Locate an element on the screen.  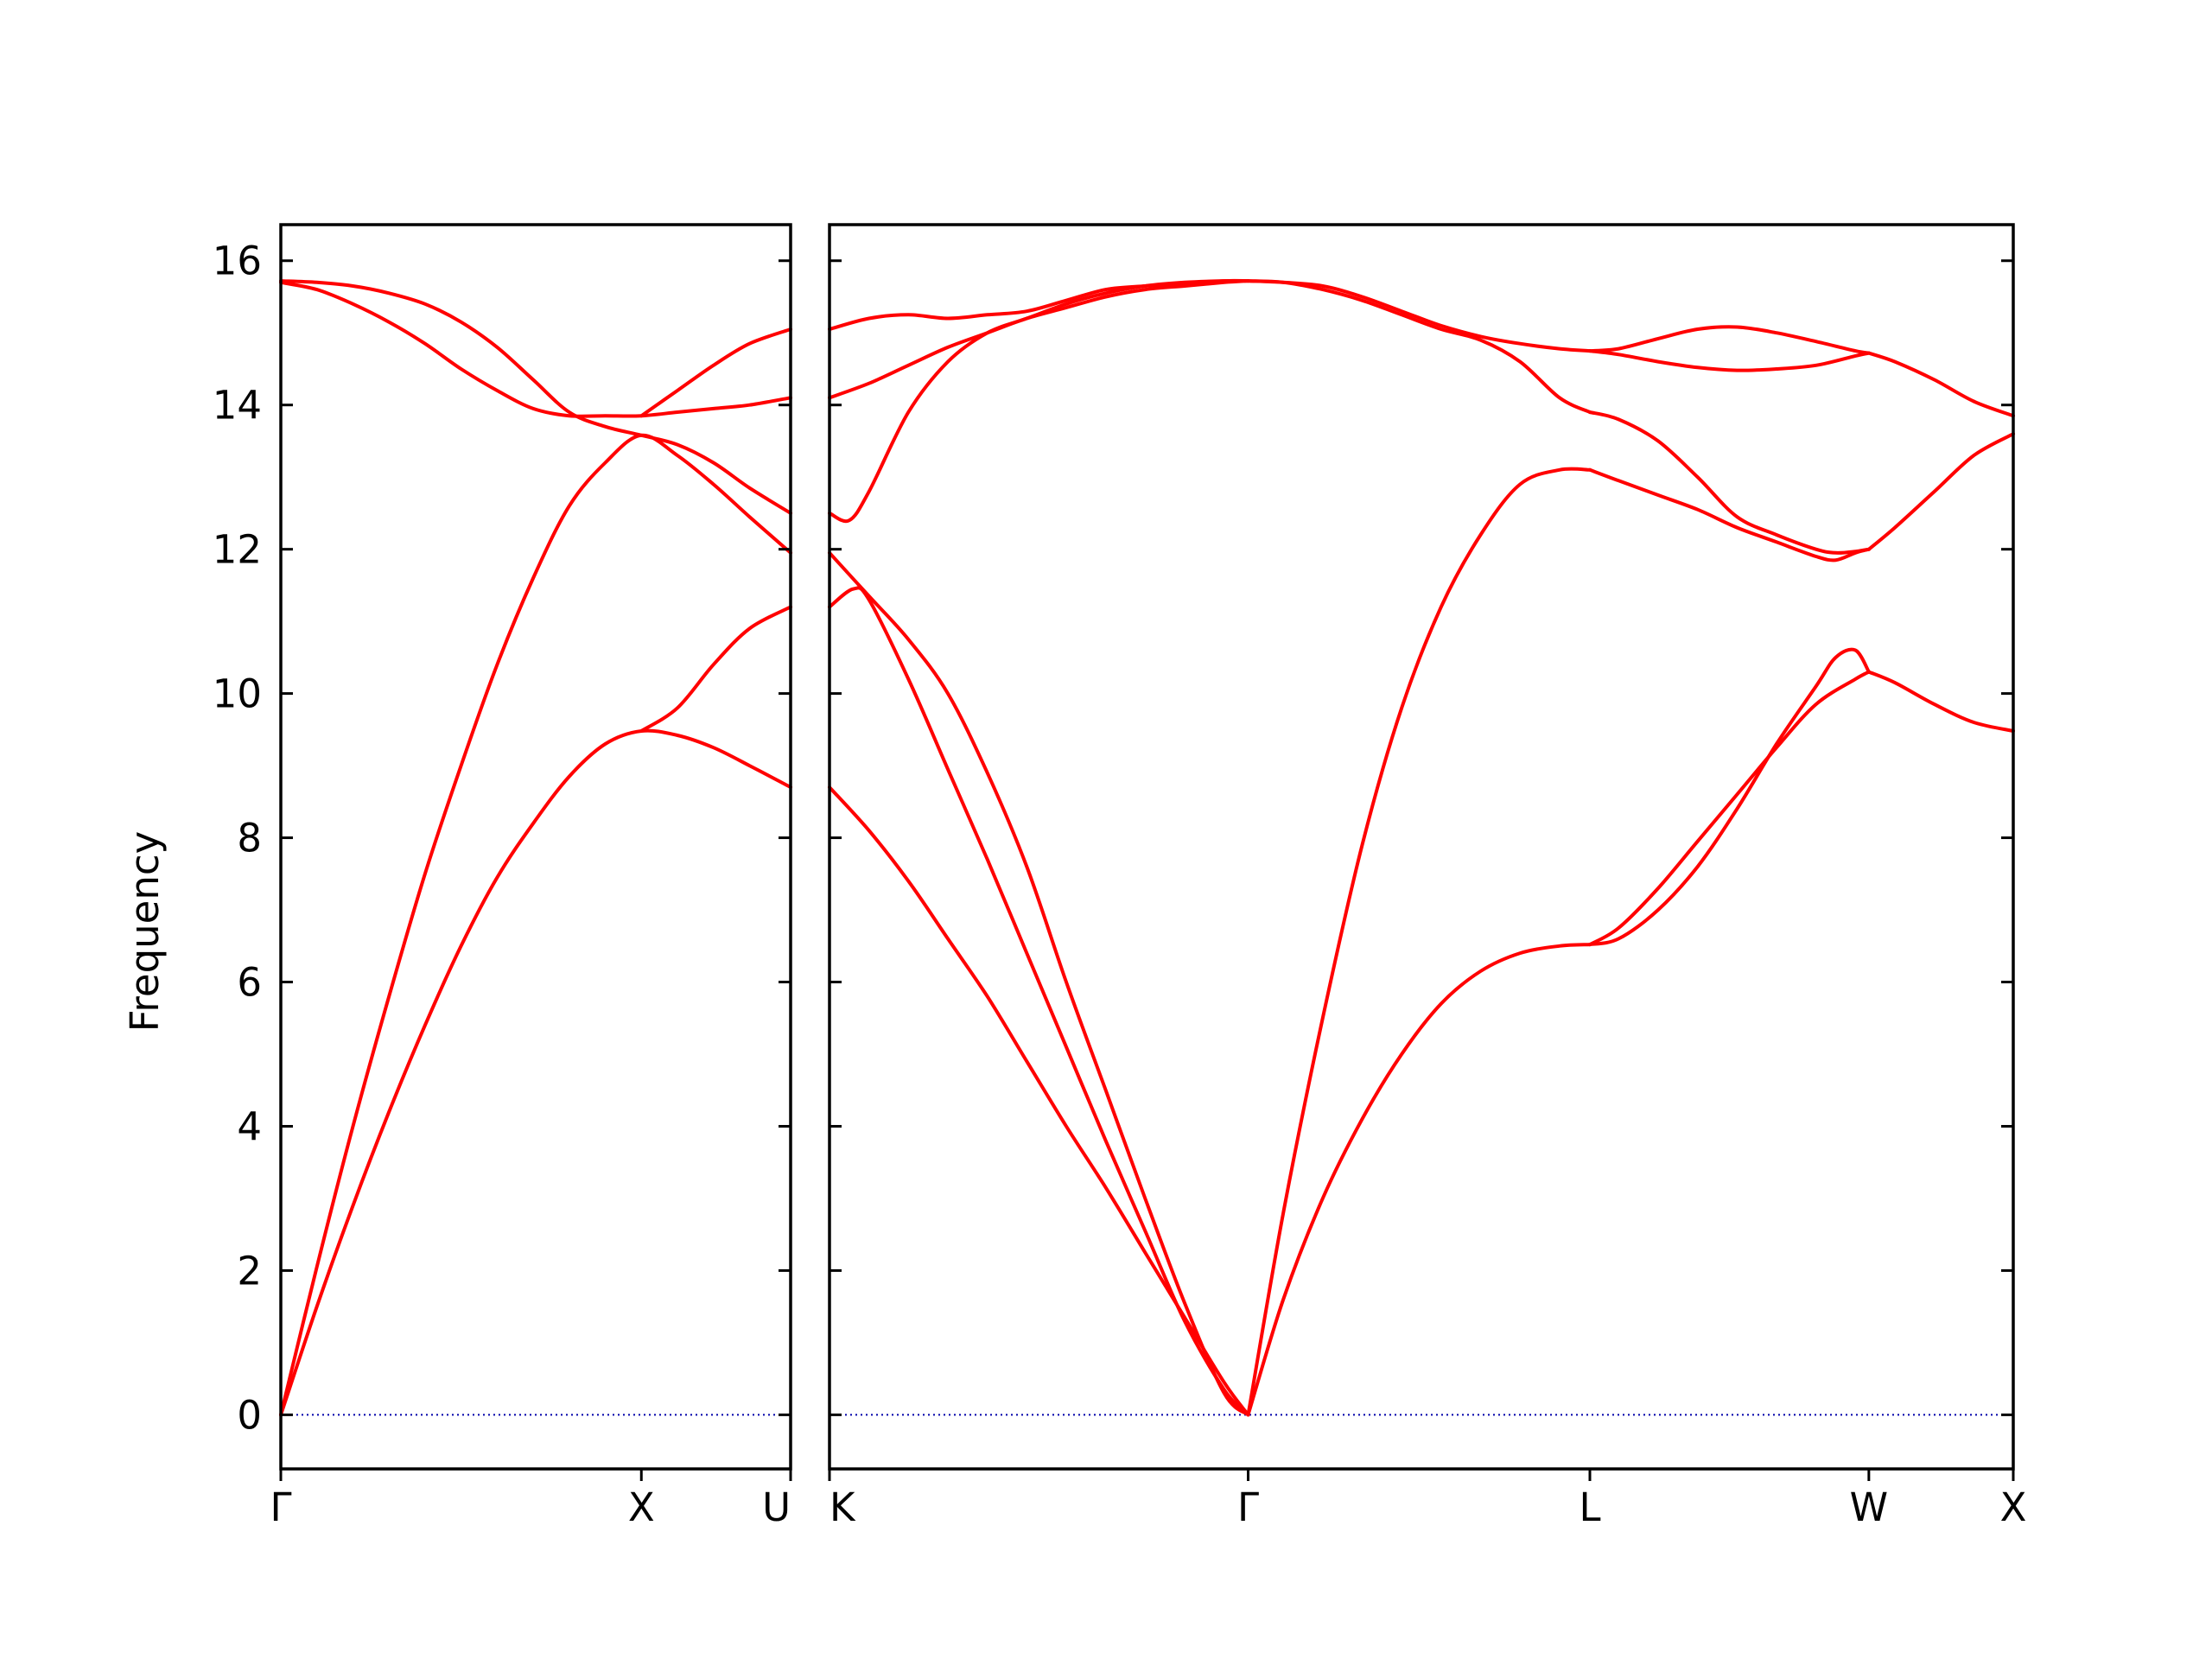
x-tick-label-K: K is located at coordinates (843, 1507).